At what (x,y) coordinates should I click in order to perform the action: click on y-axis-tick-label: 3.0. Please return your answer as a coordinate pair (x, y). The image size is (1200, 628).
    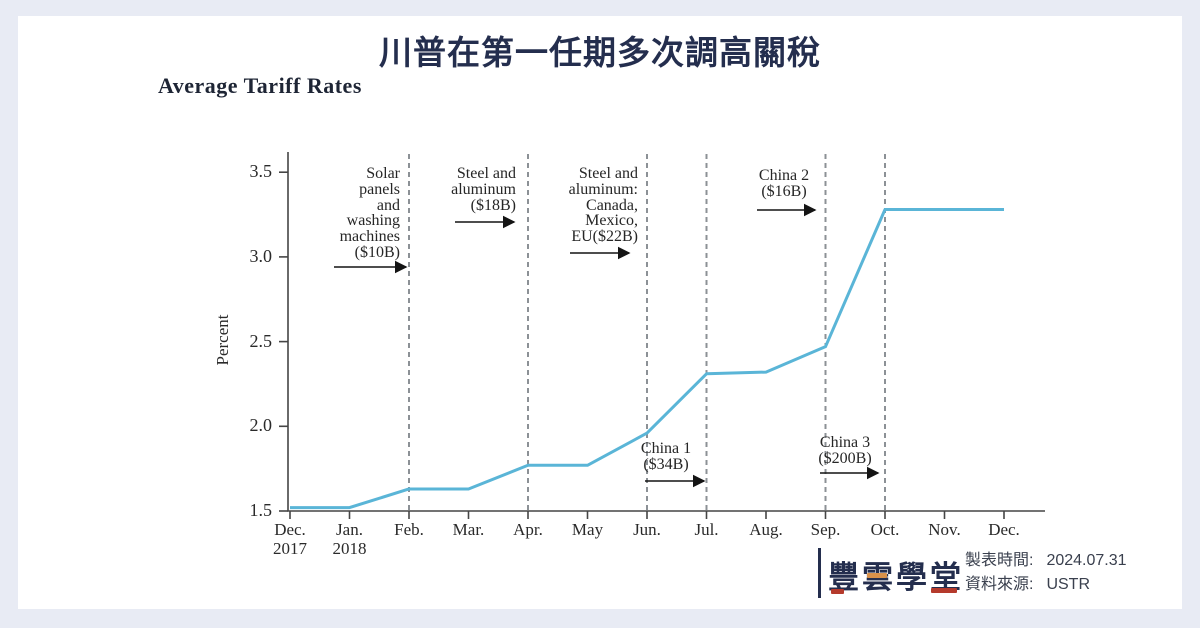
    Looking at the image, I should click on (261, 255).